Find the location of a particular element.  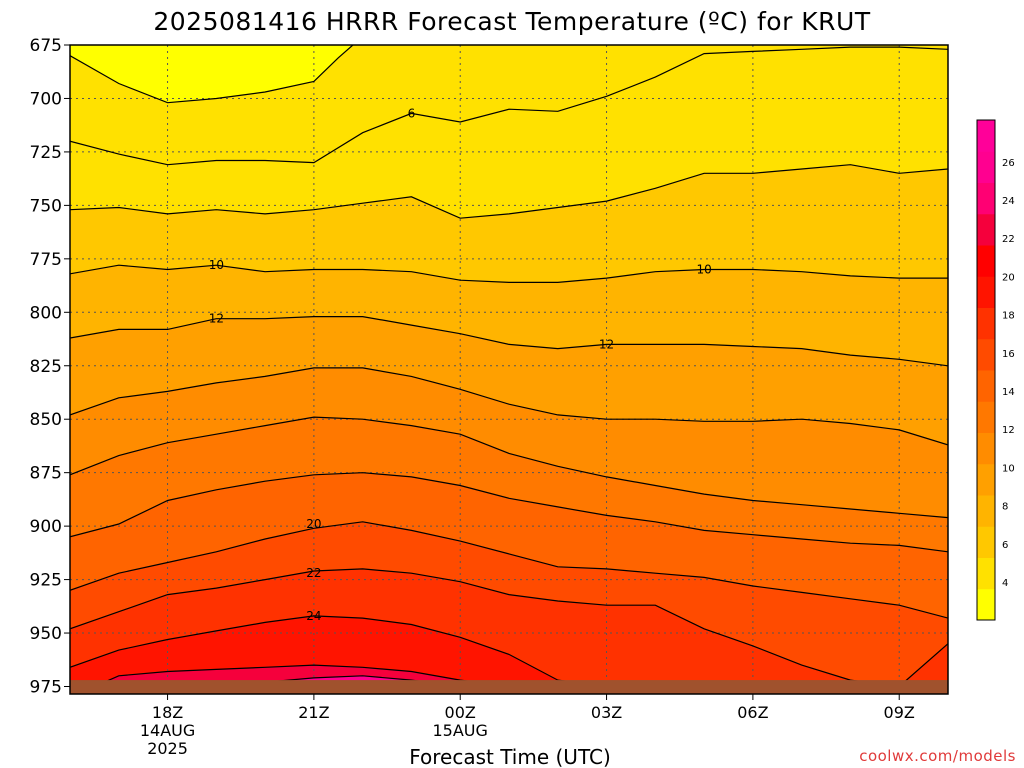

ground-fill is located at coordinates (509, 687).